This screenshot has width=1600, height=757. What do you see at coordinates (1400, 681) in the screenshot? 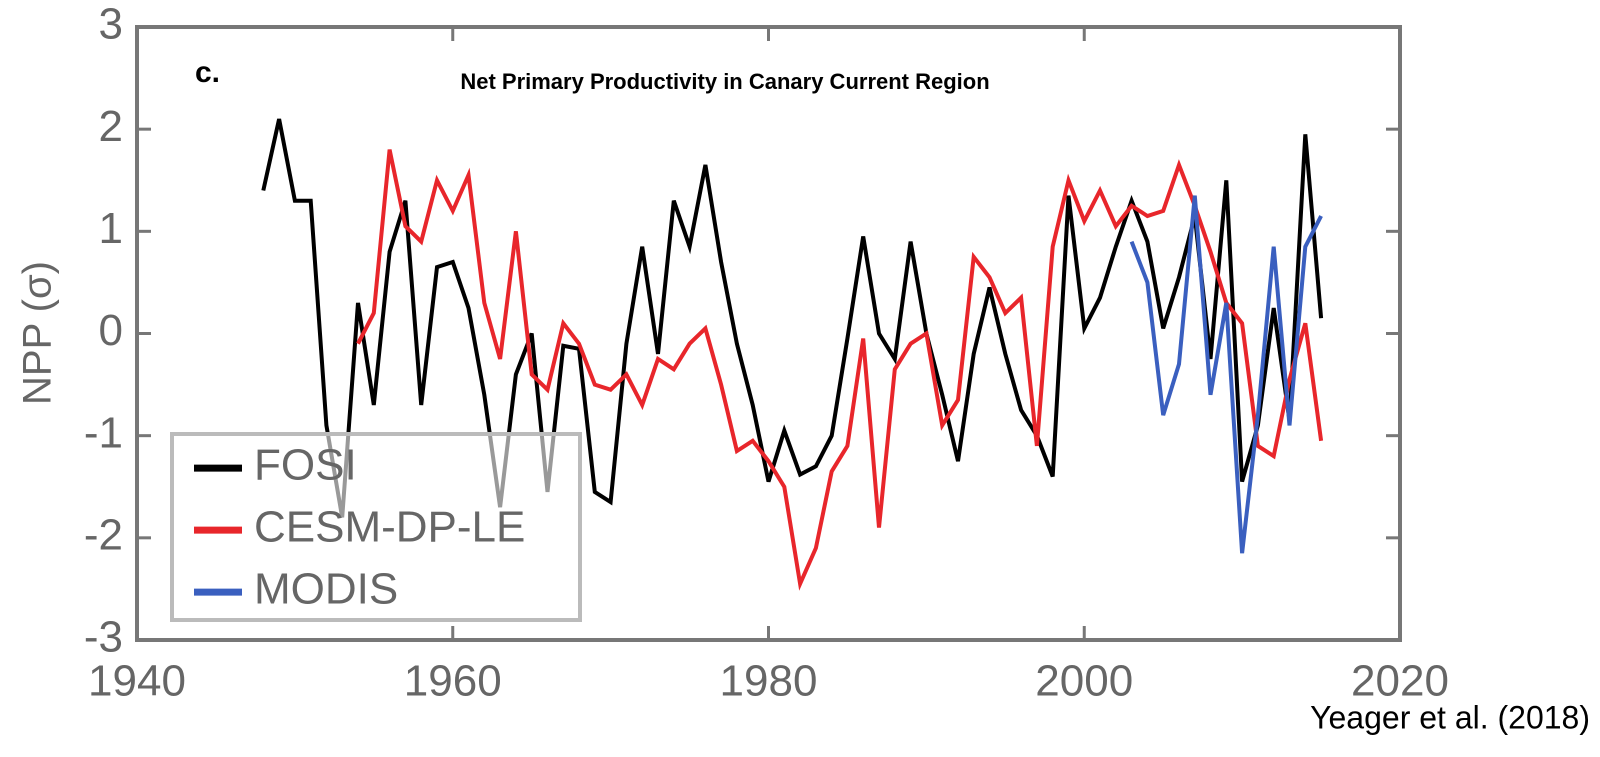
I see `x-tick-label: 2020` at bounding box center [1400, 681].